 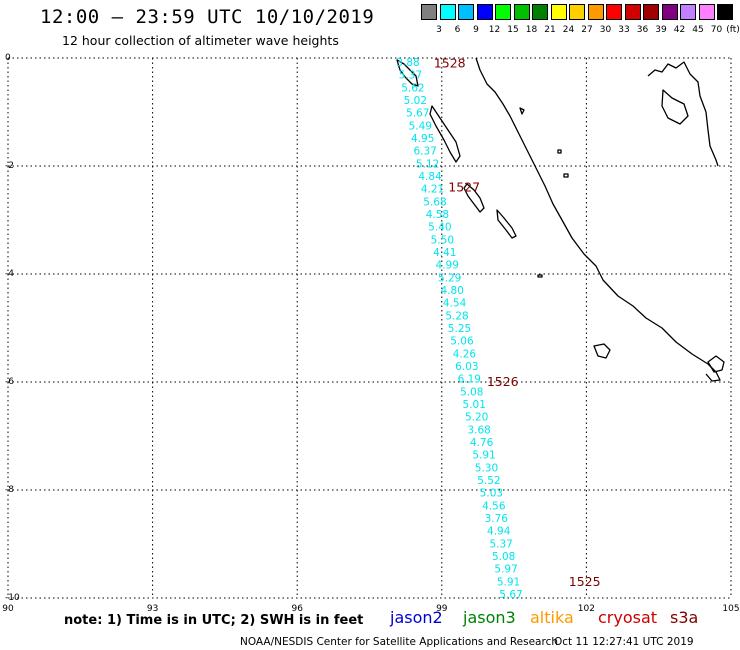 What do you see at coordinates (587, 30) in the screenshot?
I see `legend-label: 27` at bounding box center [587, 30].